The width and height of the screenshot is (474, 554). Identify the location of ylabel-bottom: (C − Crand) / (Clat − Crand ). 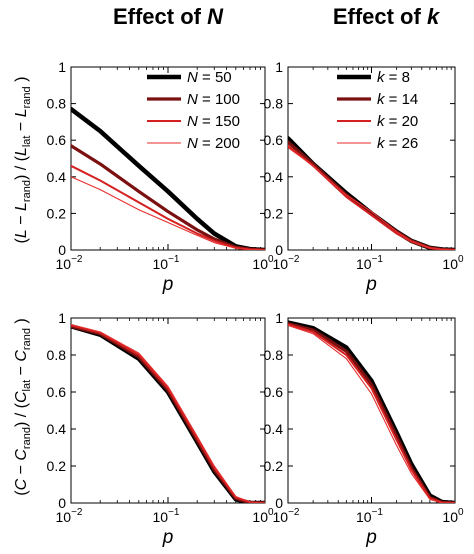
(23, 407).